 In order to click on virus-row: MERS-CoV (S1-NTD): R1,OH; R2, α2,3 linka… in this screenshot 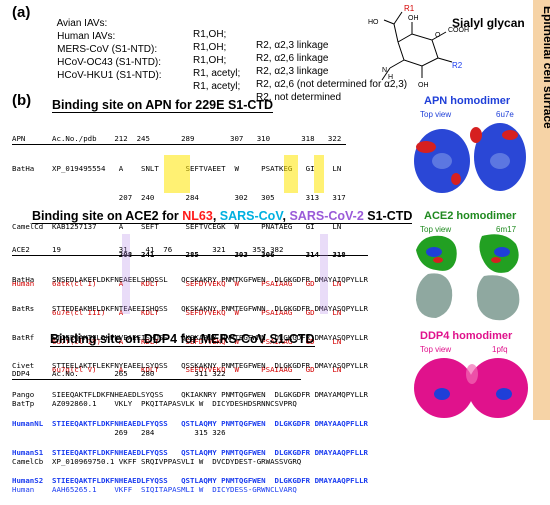, I will do `click(187, 55)`.